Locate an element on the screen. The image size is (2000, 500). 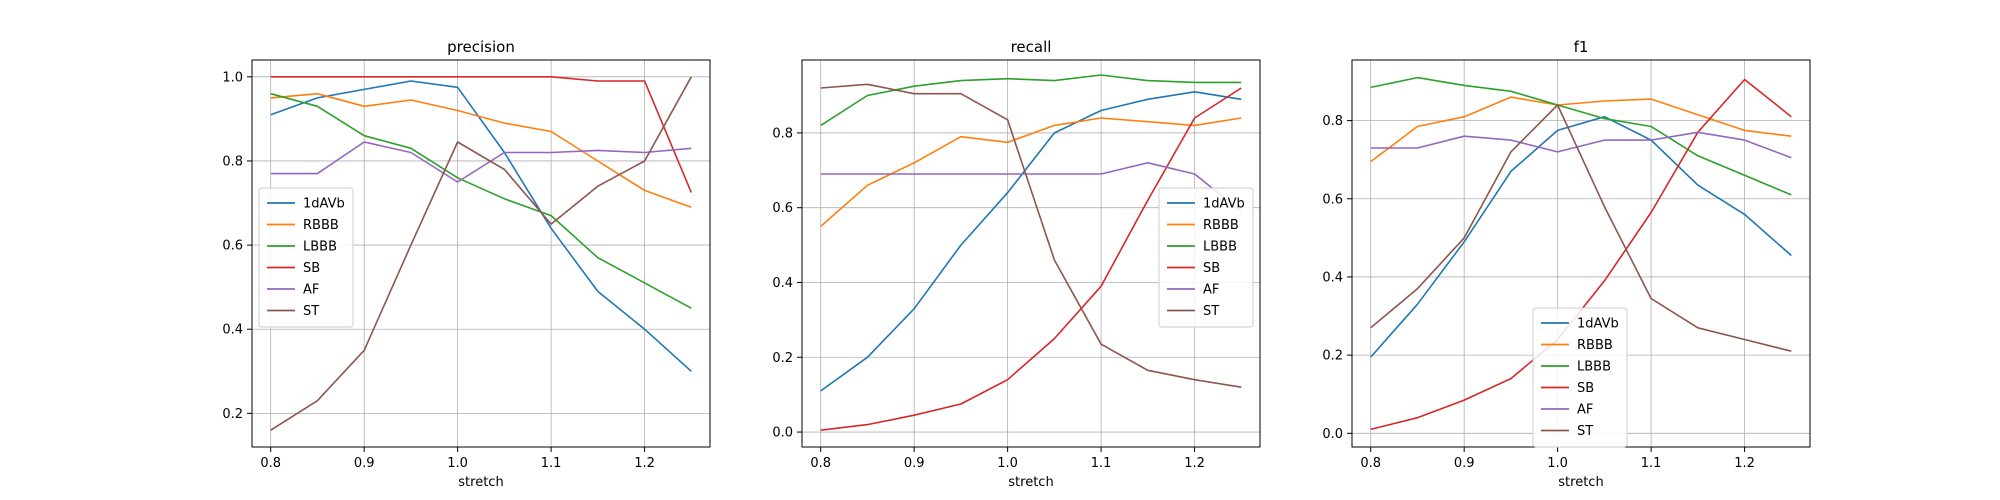
chart-title: f1 is located at coordinates (1581, 47).